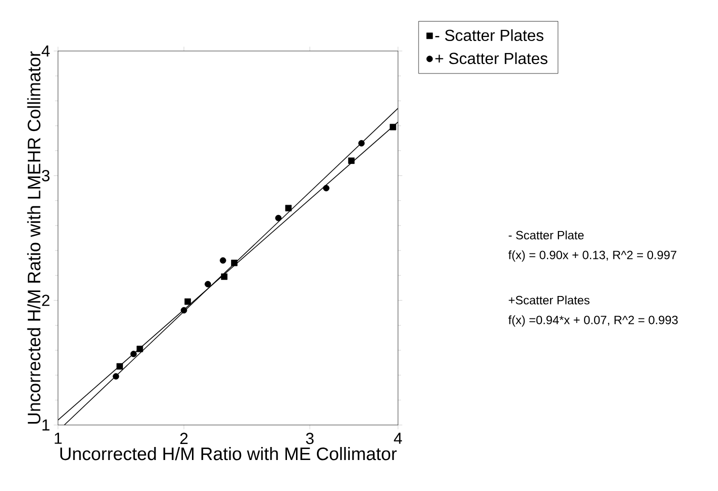 The width and height of the screenshot is (718, 491). What do you see at coordinates (58, 438) in the screenshot?
I see `x-tick-label: 1` at bounding box center [58, 438].